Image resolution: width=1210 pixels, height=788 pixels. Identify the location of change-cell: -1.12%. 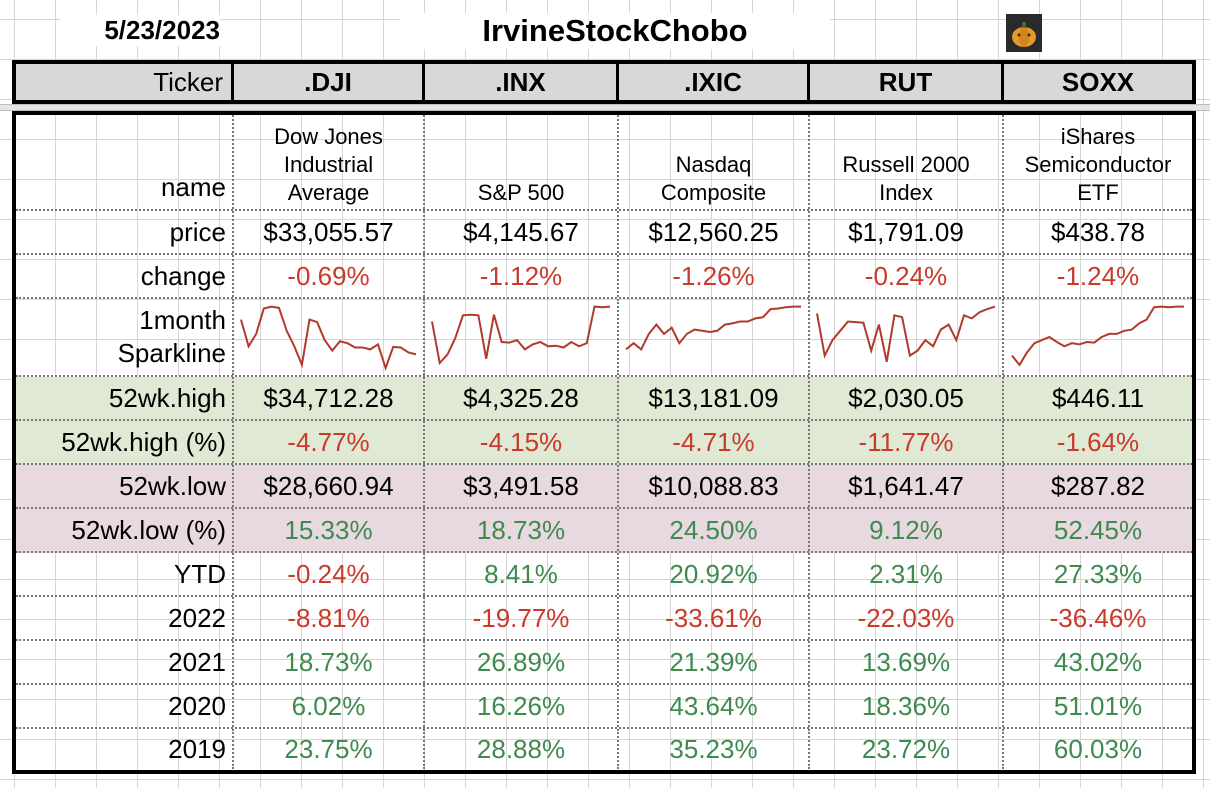
(522, 276).